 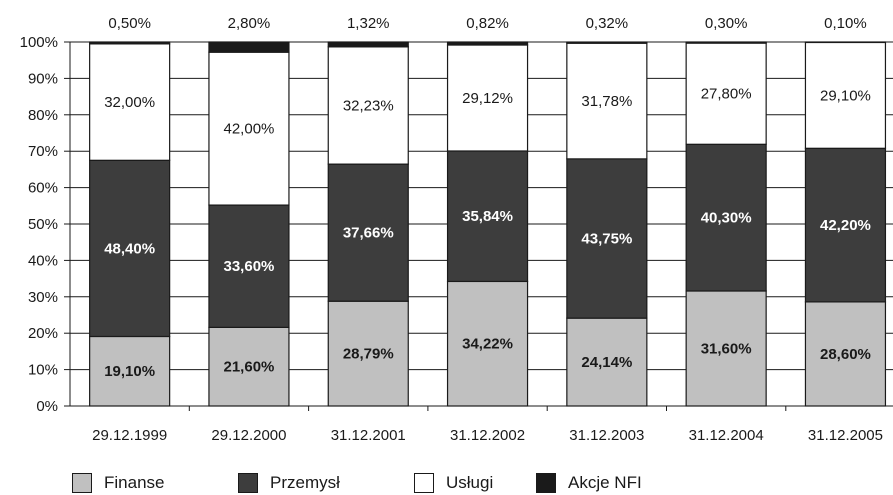 I want to click on data-label: 21,60%, so click(x=249, y=367).